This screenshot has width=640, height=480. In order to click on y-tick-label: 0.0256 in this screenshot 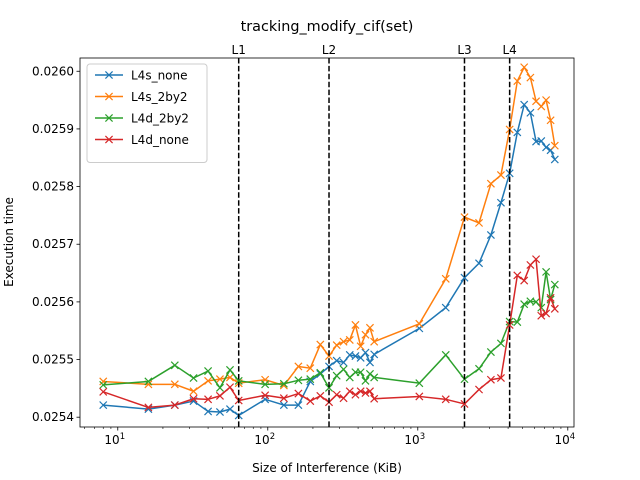, I will do `click(53, 302)`.